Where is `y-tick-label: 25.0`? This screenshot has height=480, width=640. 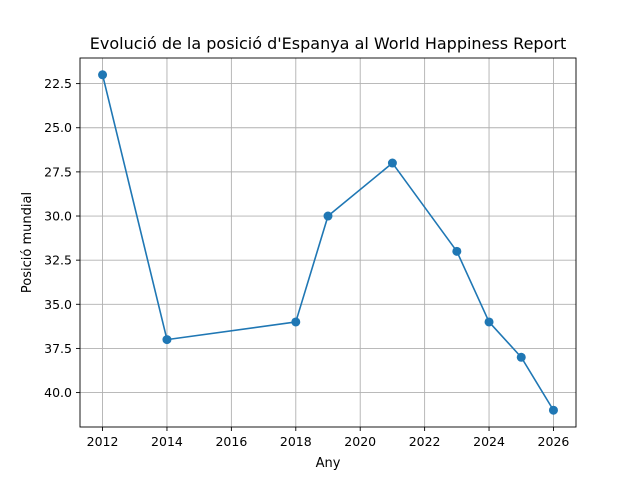
y-tick-label: 25.0 is located at coordinates (58, 127).